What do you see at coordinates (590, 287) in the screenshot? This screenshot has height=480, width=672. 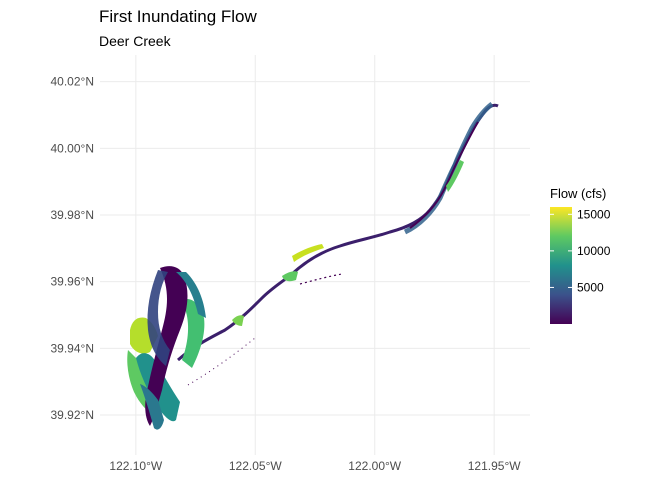 I see `legend-tick-label: 5000` at bounding box center [590, 287].